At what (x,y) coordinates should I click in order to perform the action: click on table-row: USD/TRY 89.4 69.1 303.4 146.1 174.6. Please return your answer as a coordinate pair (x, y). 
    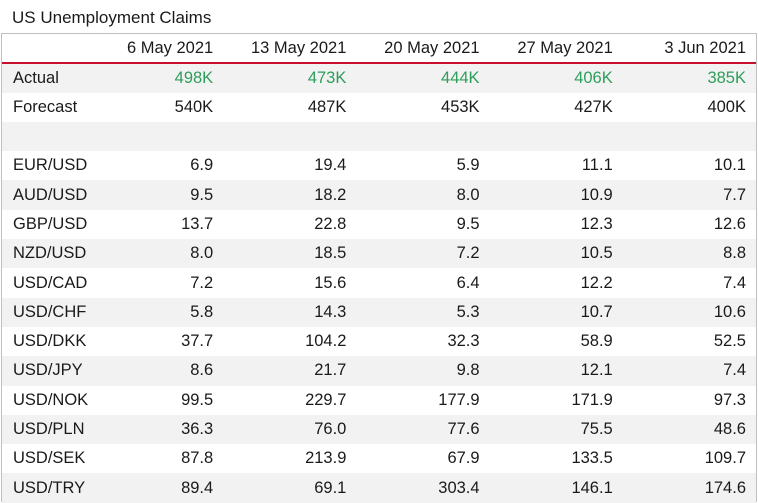
    Looking at the image, I should click on (379, 488).